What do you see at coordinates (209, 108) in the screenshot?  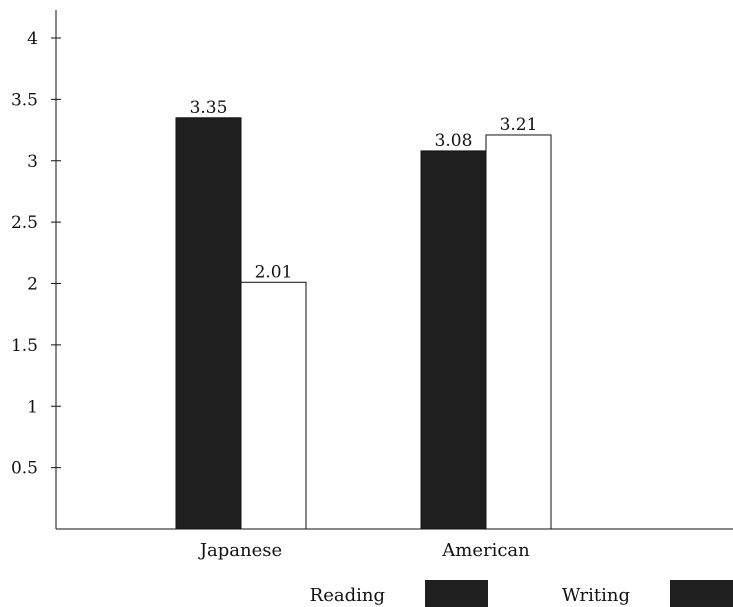 I see `data-label: 3.35` at bounding box center [209, 108].